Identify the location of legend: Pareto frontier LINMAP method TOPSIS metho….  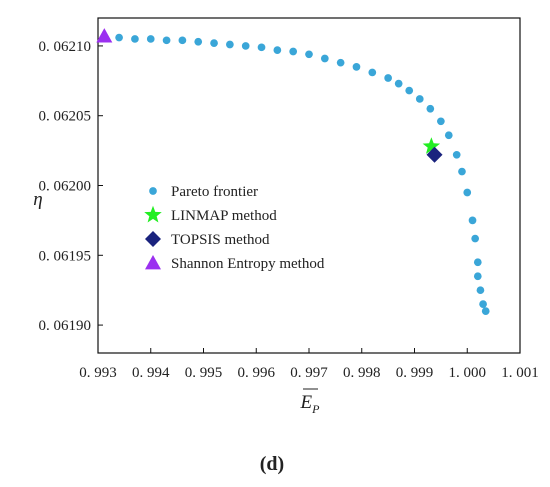
(234, 228).